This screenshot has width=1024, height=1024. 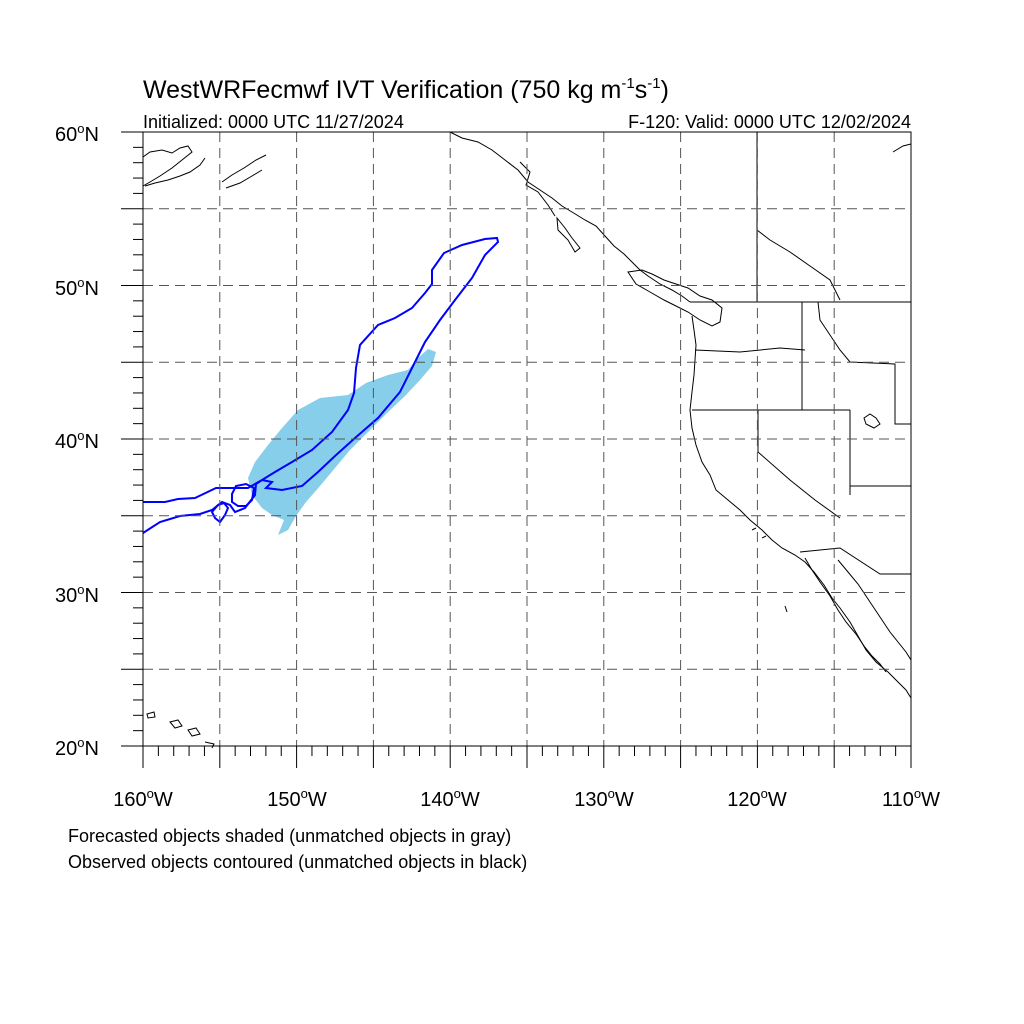 I want to click on lat-label-60: 60oN, so click(x=77, y=133).